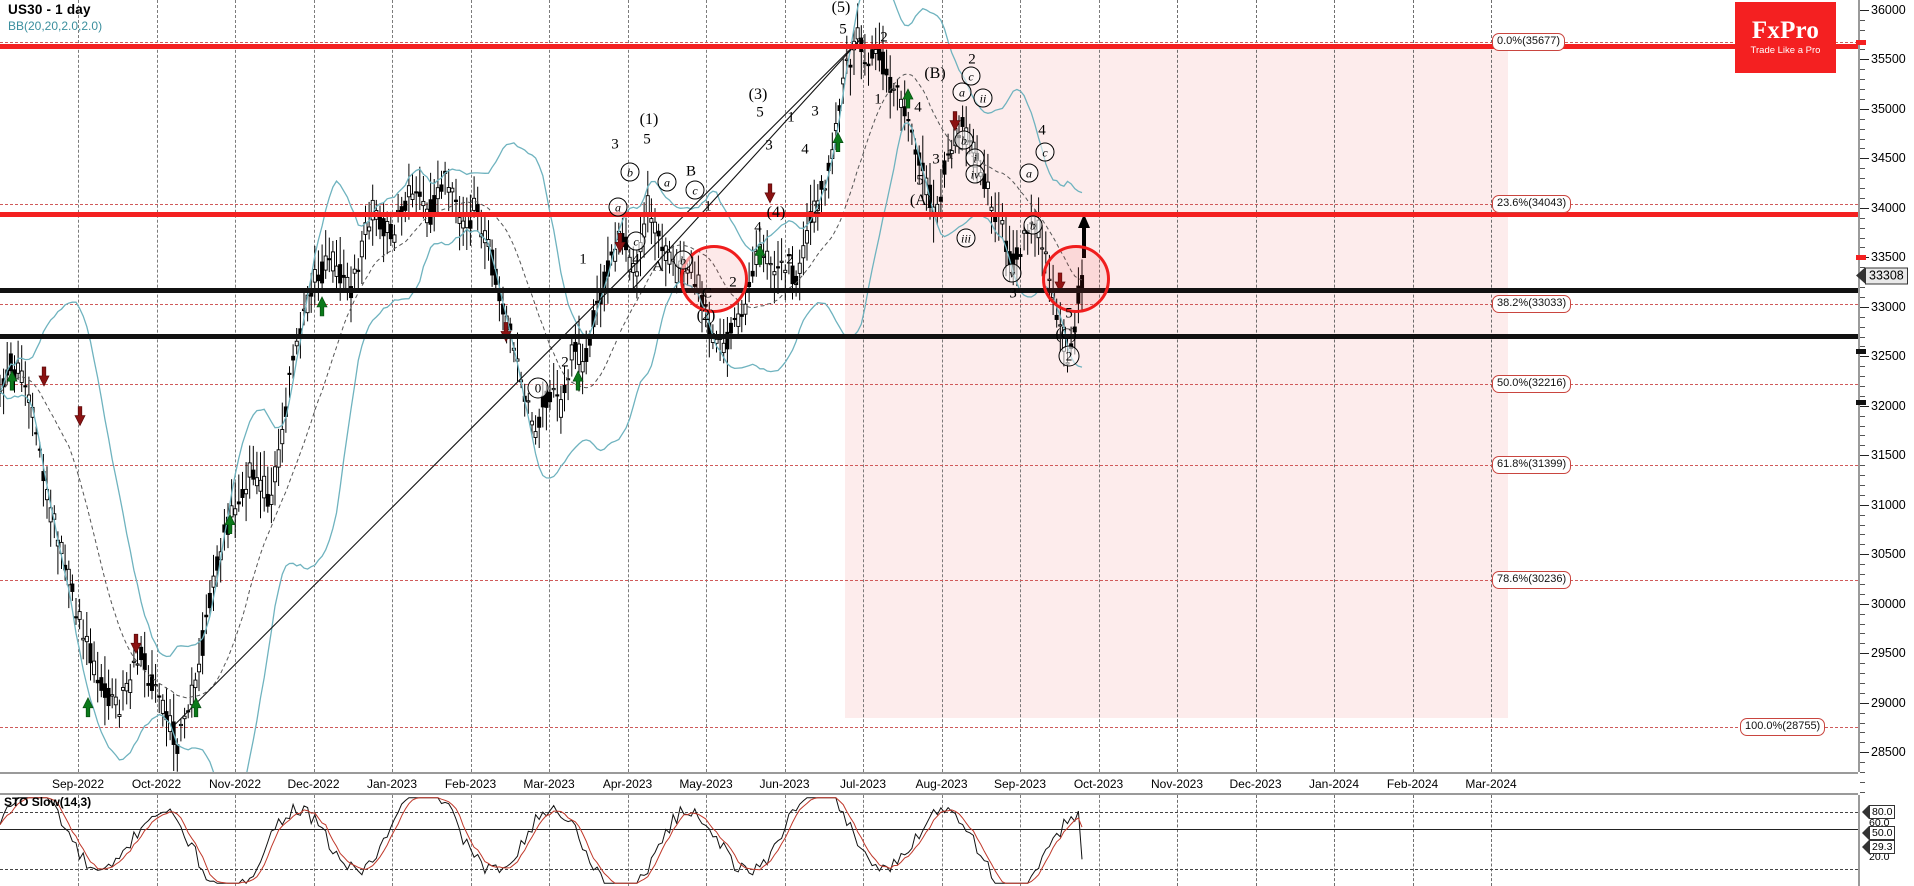 The image size is (1914, 886). I want to click on sto-gridline-jan-2023, so click(392, 840).